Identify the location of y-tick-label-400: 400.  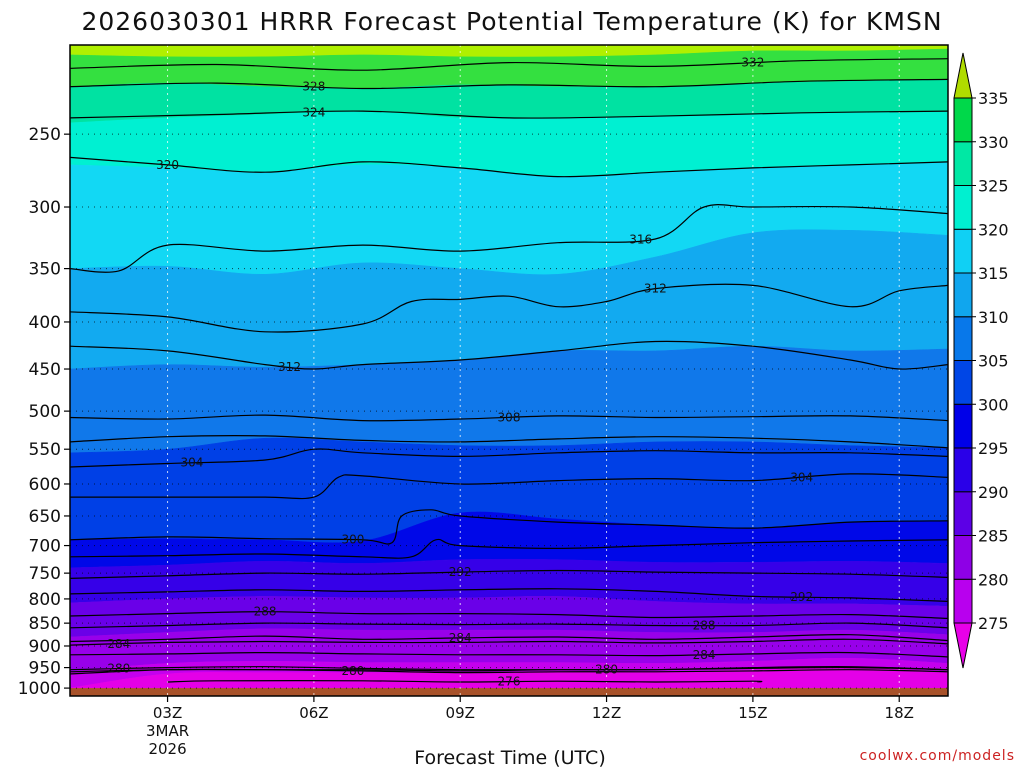
(45, 323).